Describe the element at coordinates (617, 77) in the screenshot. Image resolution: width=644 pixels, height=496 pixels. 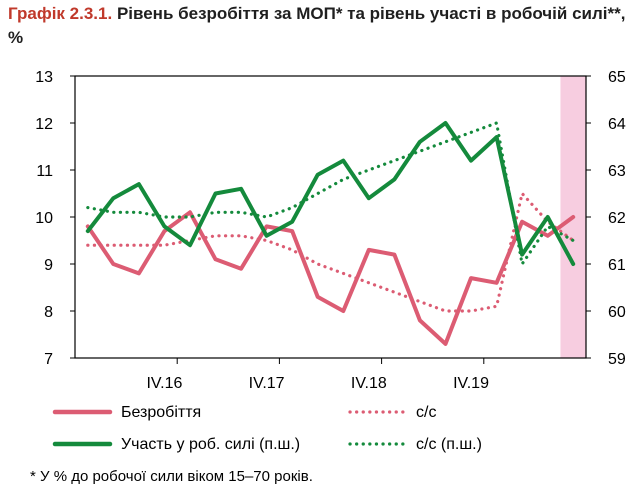
I see `y-right-tick-label: 65` at that location.